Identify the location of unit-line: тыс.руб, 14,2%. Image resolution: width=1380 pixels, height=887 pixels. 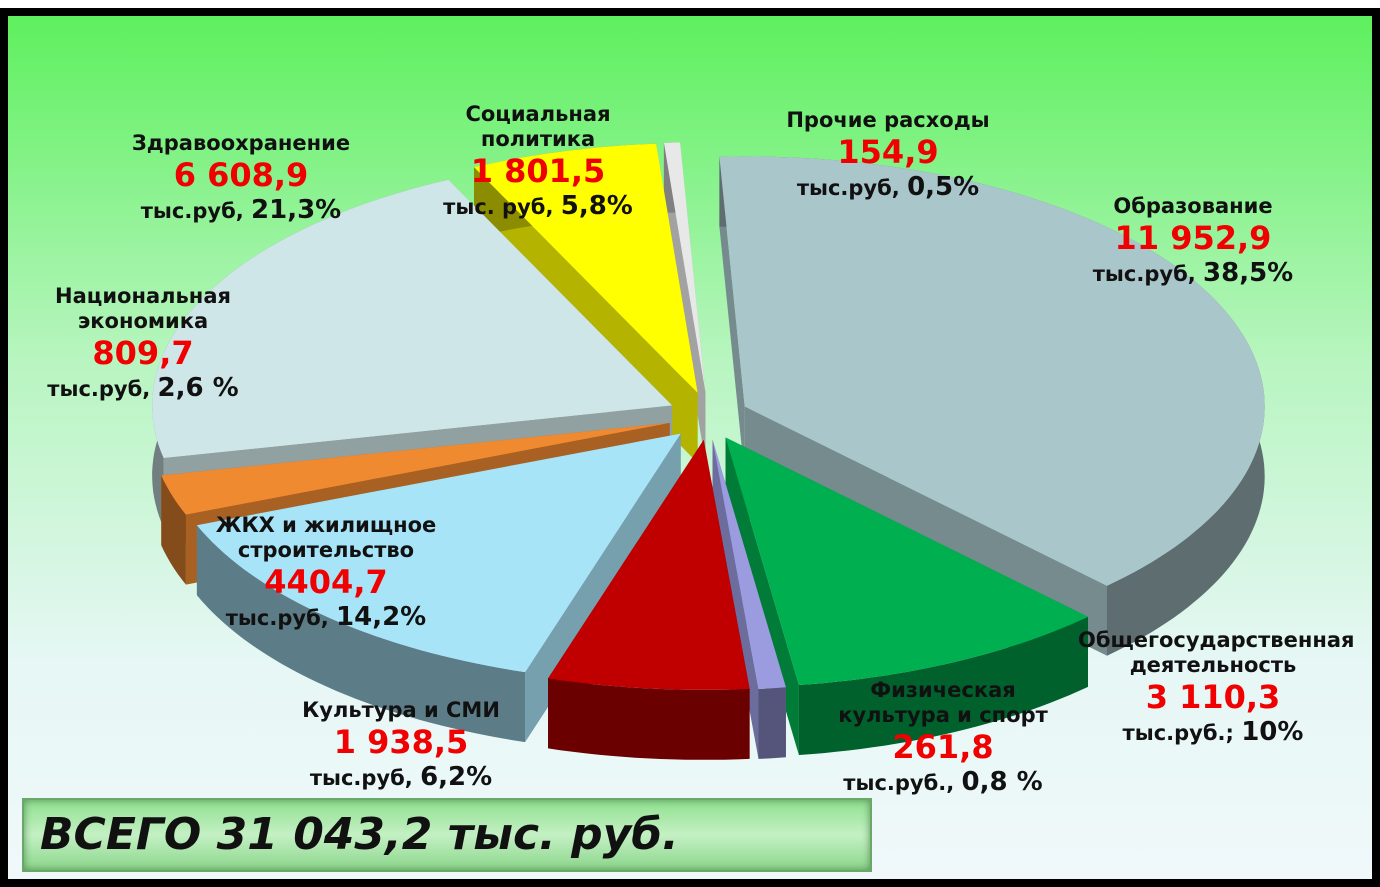
(326, 617).